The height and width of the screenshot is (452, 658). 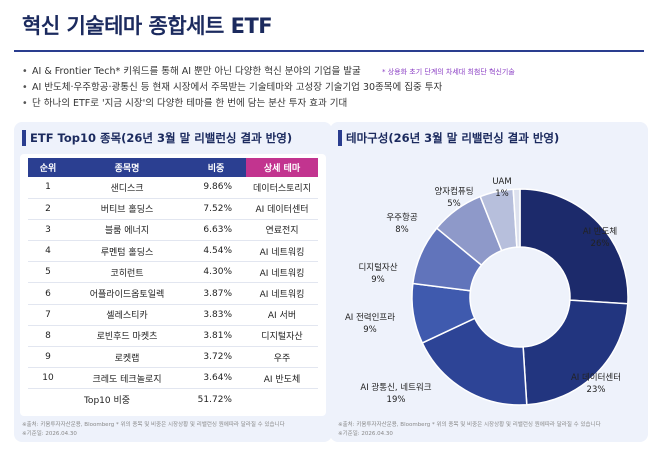 I want to click on cell-theme: AI 서버, so click(x=282, y=315).